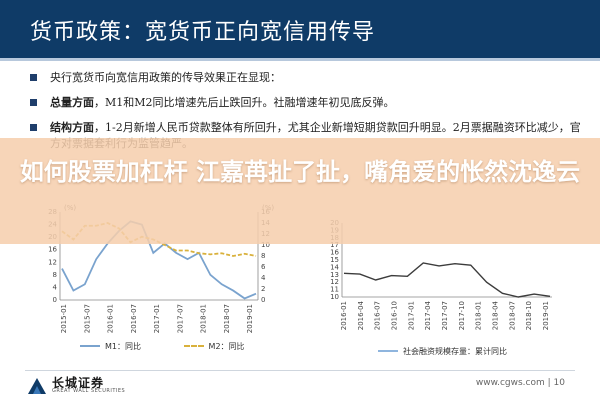 The width and height of the screenshot is (600, 400). What do you see at coordinates (250, 318) in the screenshot?
I see `x-tick-label: 2019-01` at bounding box center [250, 318].